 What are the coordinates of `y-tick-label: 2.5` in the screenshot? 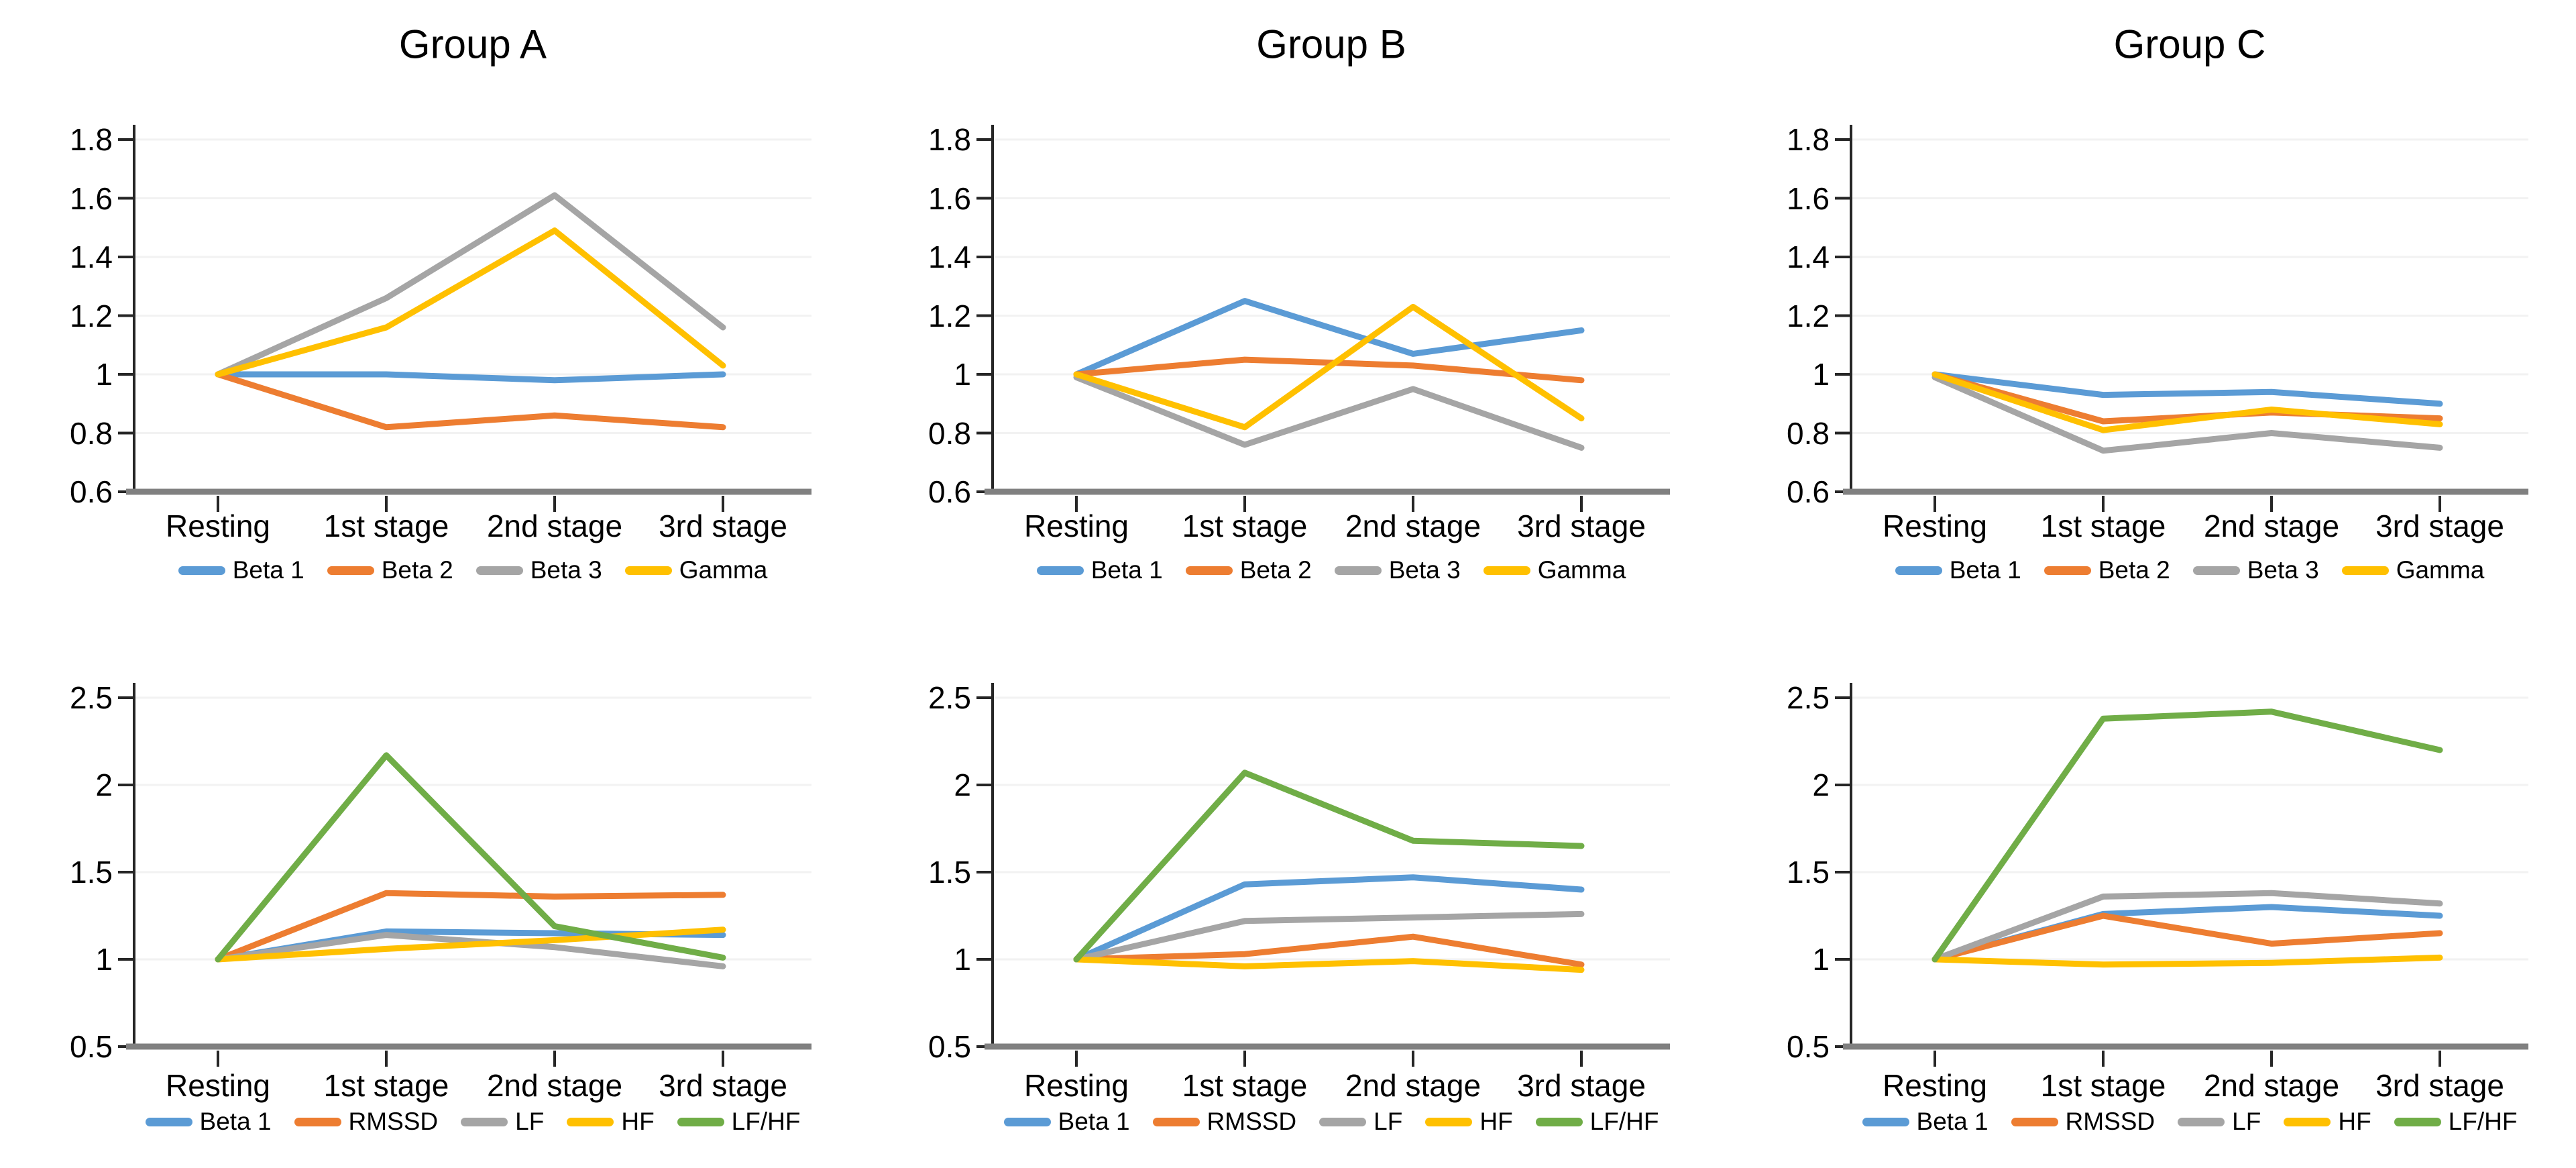 It's located at (91, 697).